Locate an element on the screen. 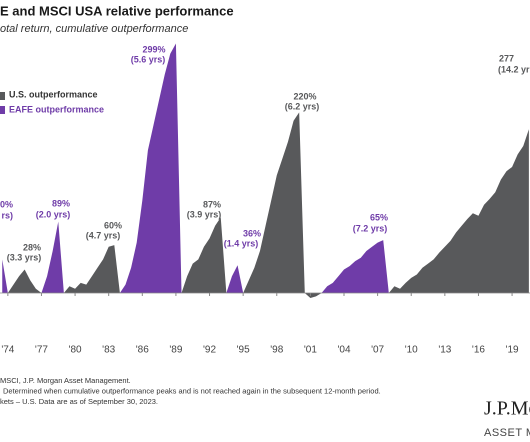 The height and width of the screenshot is (442, 530). annotation-period: rs) is located at coordinates (7, 215).